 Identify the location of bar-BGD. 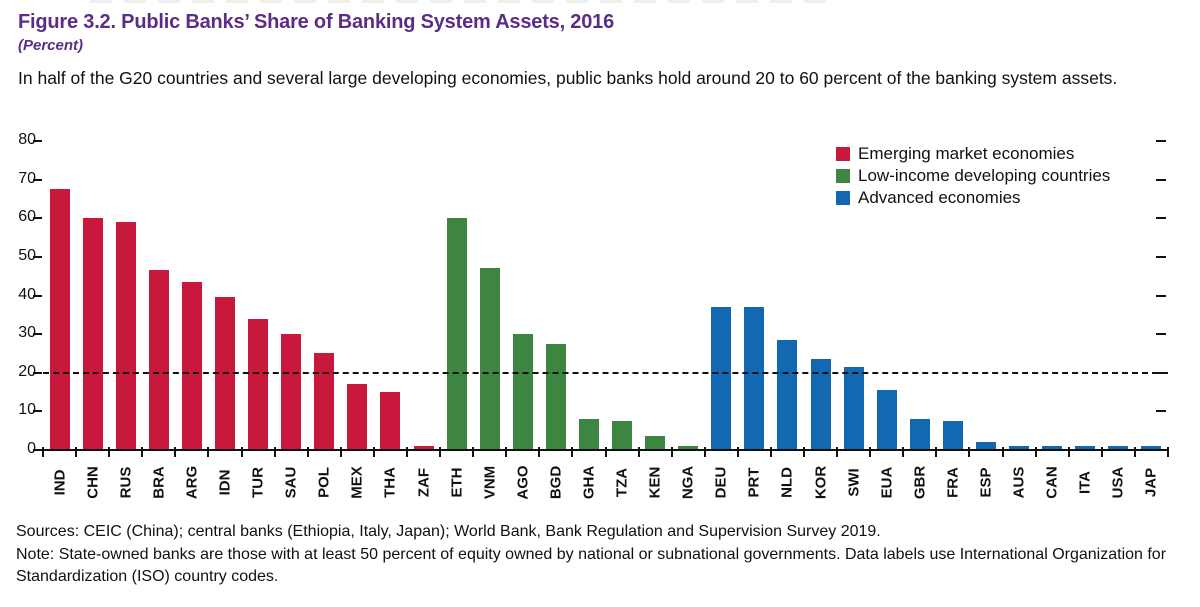
(555, 396).